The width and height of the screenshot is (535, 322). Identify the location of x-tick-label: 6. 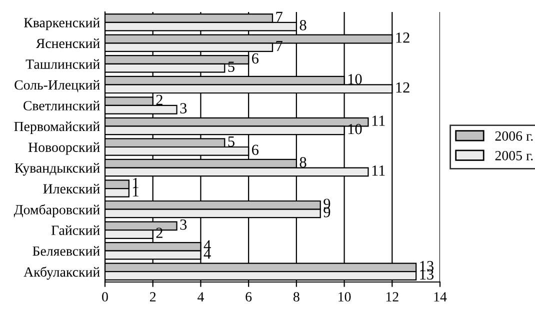
(249, 297).